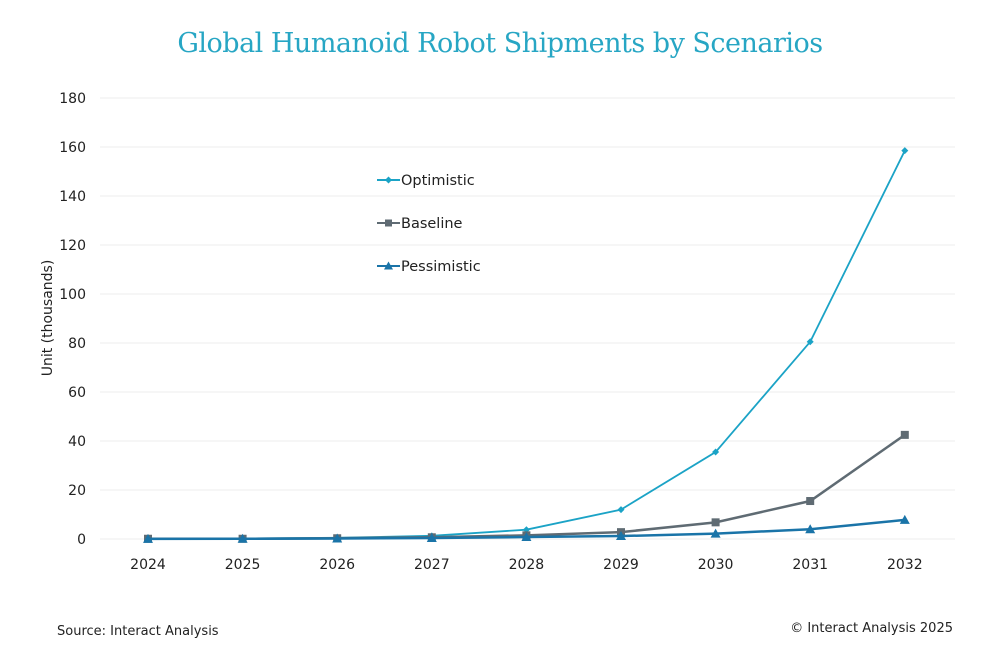 This screenshot has width=1000, height=649. I want to click on legend-label: Baseline, so click(432, 224).